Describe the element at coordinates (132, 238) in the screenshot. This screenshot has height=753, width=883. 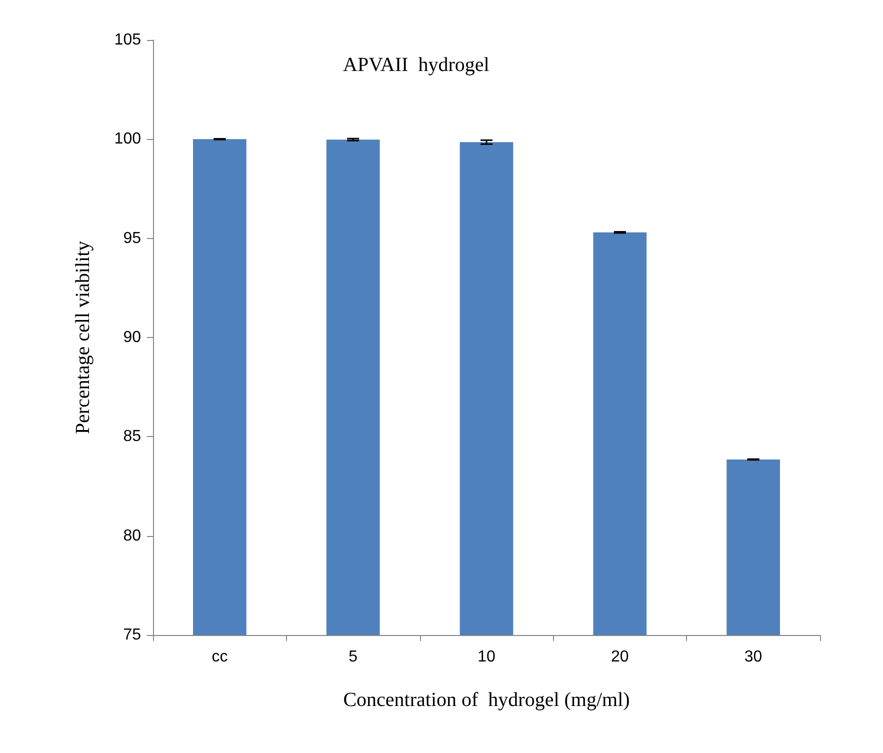
I see `y-tick-label: 95` at that location.